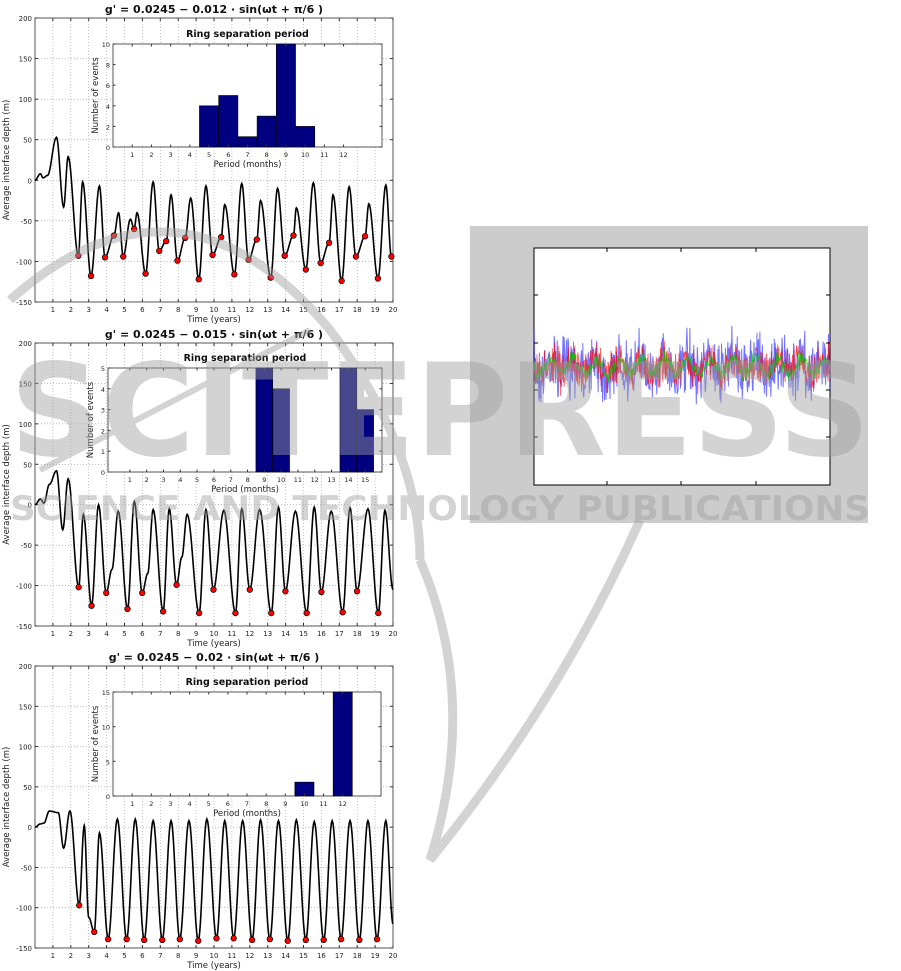 The height and width of the screenshot is (971, 901). Describe the element at coordinates (305, 155) in the screenshot. I see `inset-x-tick-label: 10` at that location.